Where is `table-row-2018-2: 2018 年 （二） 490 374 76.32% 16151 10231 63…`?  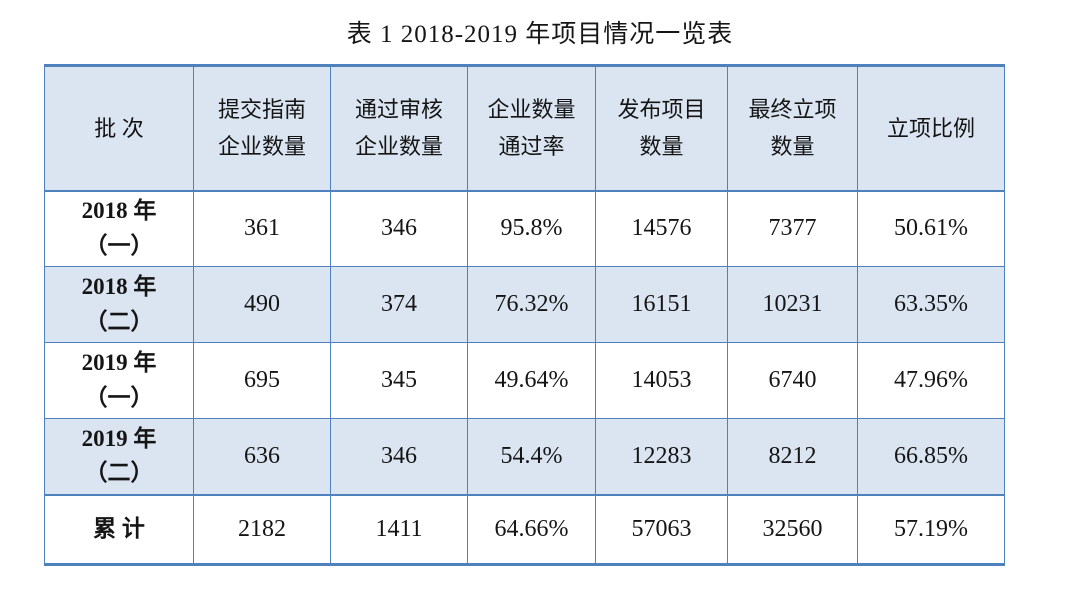 table-row-2018-2: 2018 年 （二） 490 374 76.32% 16151 10231 63… is located at coordinates (524, 304).